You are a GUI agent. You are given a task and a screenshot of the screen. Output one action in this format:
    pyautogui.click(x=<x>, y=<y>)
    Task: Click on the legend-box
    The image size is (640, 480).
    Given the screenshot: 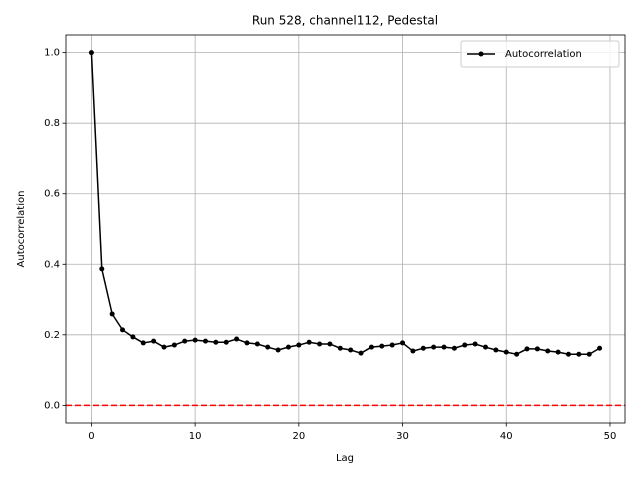 What is the action you would take?
    pyautogui.click(x=540, y=54)
    